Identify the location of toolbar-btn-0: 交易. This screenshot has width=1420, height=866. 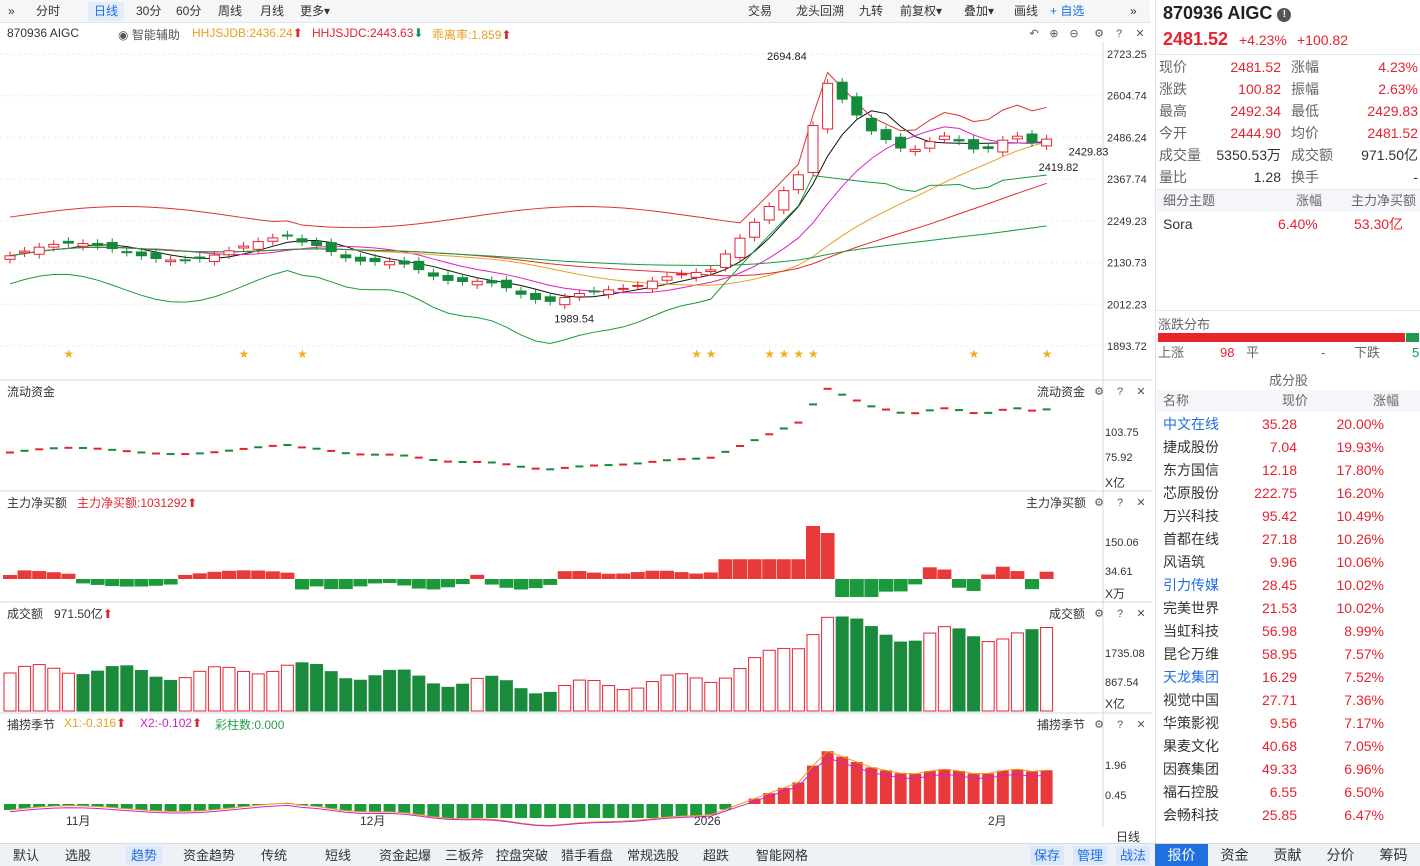
(760, 11).